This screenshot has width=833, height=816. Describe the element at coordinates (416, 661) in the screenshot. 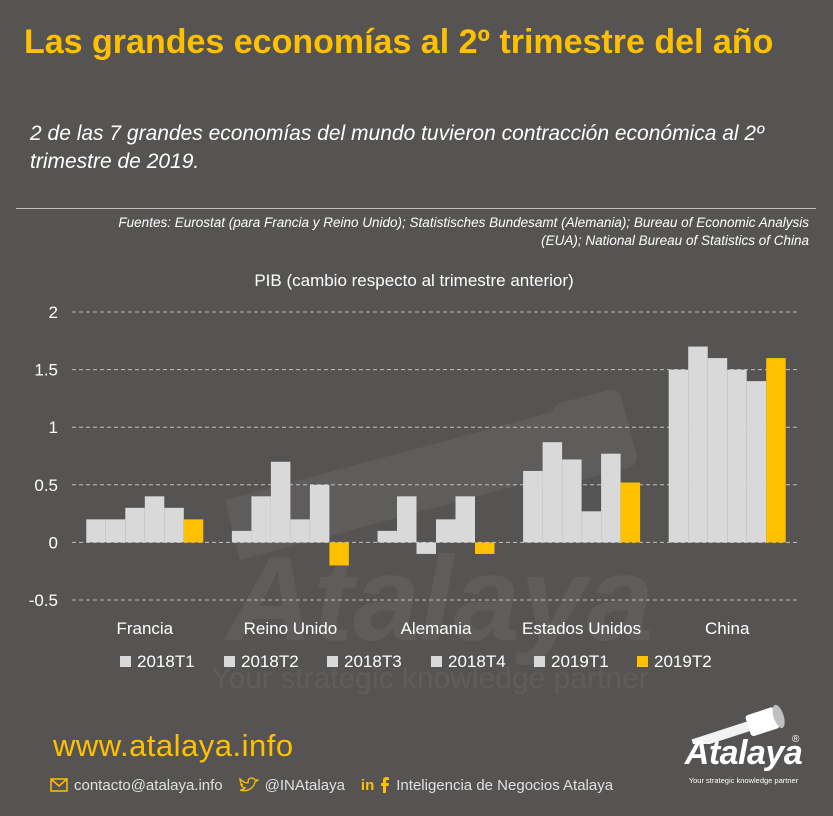

I see `chart-legend: 2018T1 2018T2 2018T3 2018T4 2019T1 2019T2` at that location.